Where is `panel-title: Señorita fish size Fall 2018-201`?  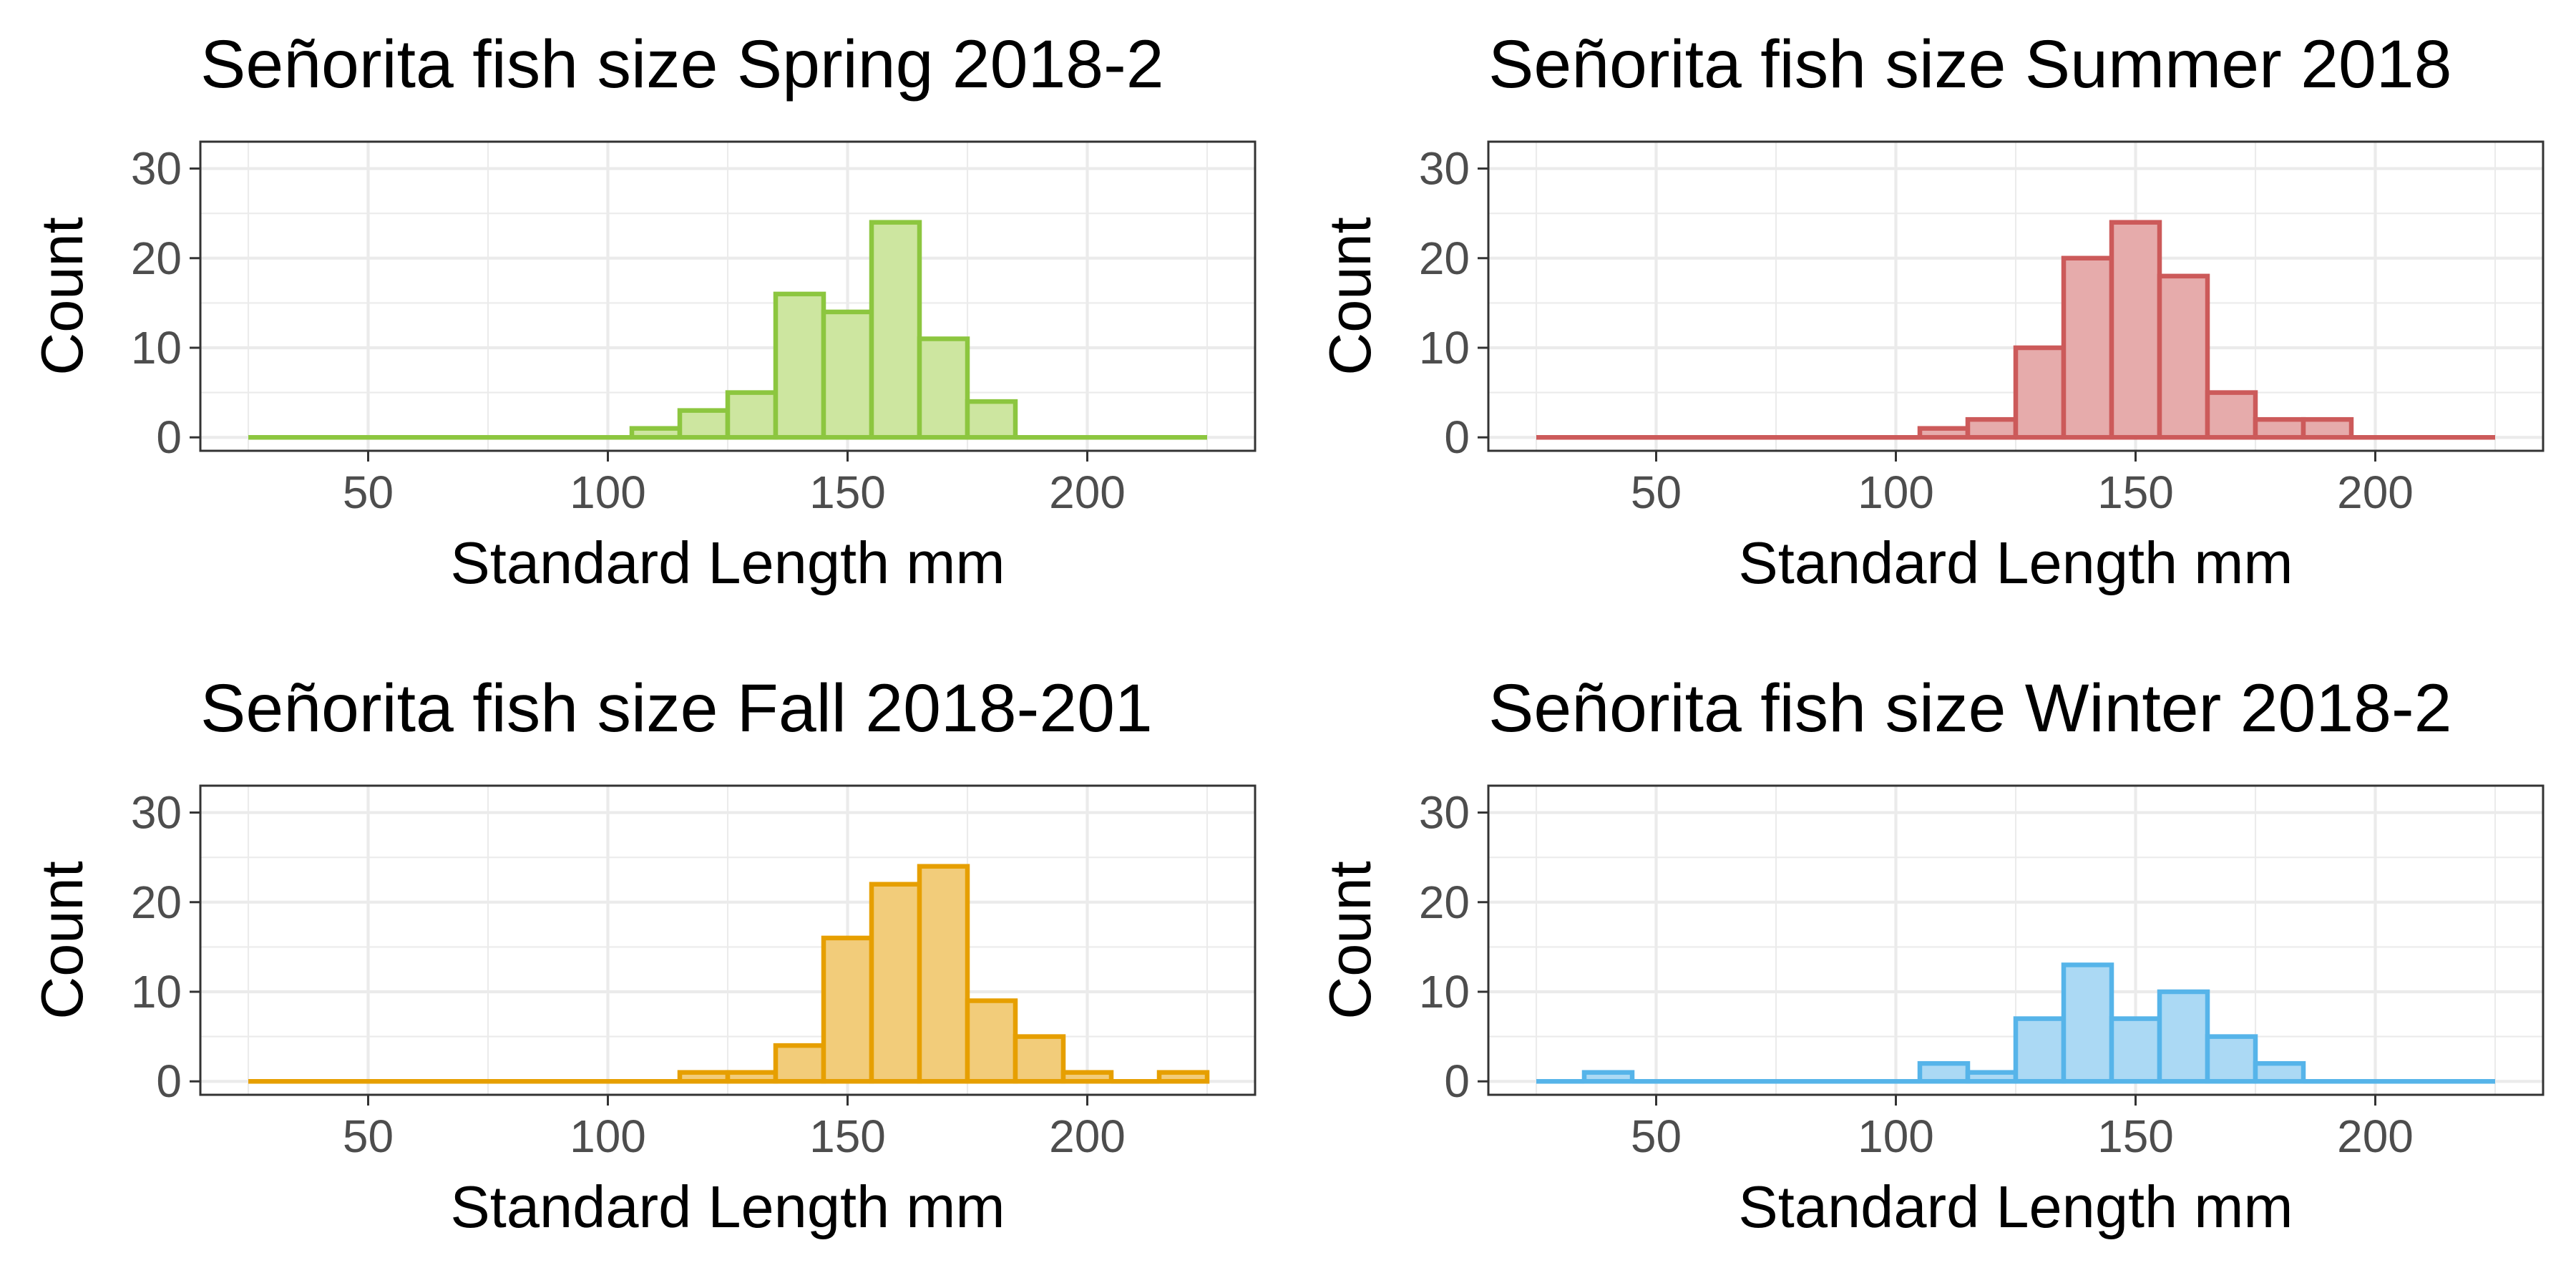
panel-title: Señorita fish size Fall 2018-201 is located at coordinates (676, 708).